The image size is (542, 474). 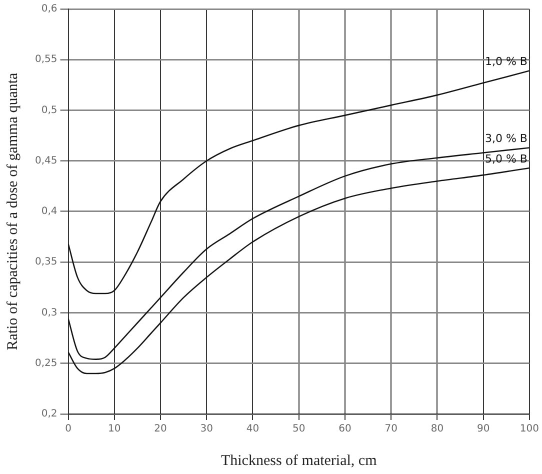 I want to click on y-tick-label: 0,4, so click(x=49, y=212).